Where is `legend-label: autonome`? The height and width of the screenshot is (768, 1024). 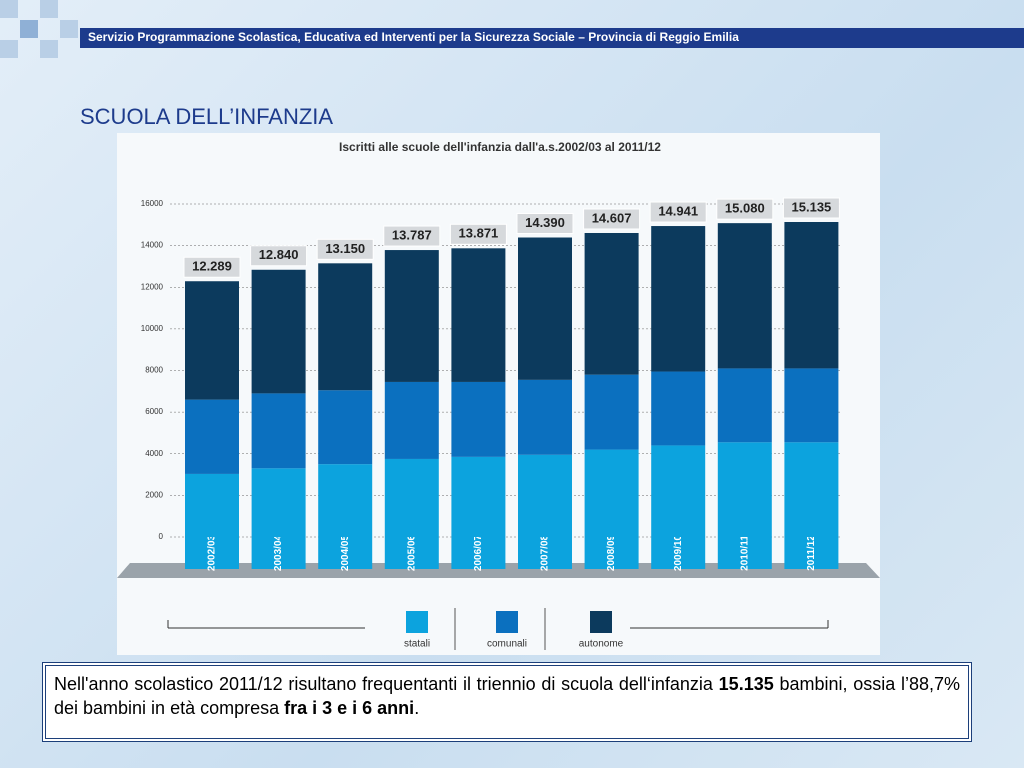 legend-label: autonome is located at coordinates (601, 644).